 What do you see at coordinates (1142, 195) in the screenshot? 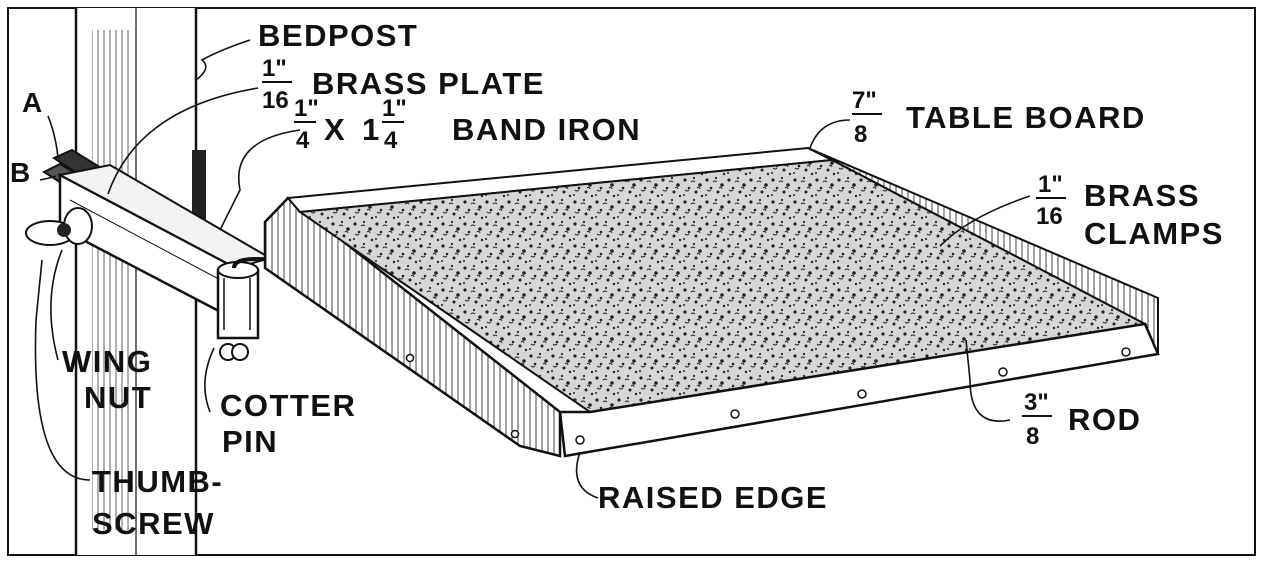
I see `svg-text: BRASS` at bounding box center [1142, 195].